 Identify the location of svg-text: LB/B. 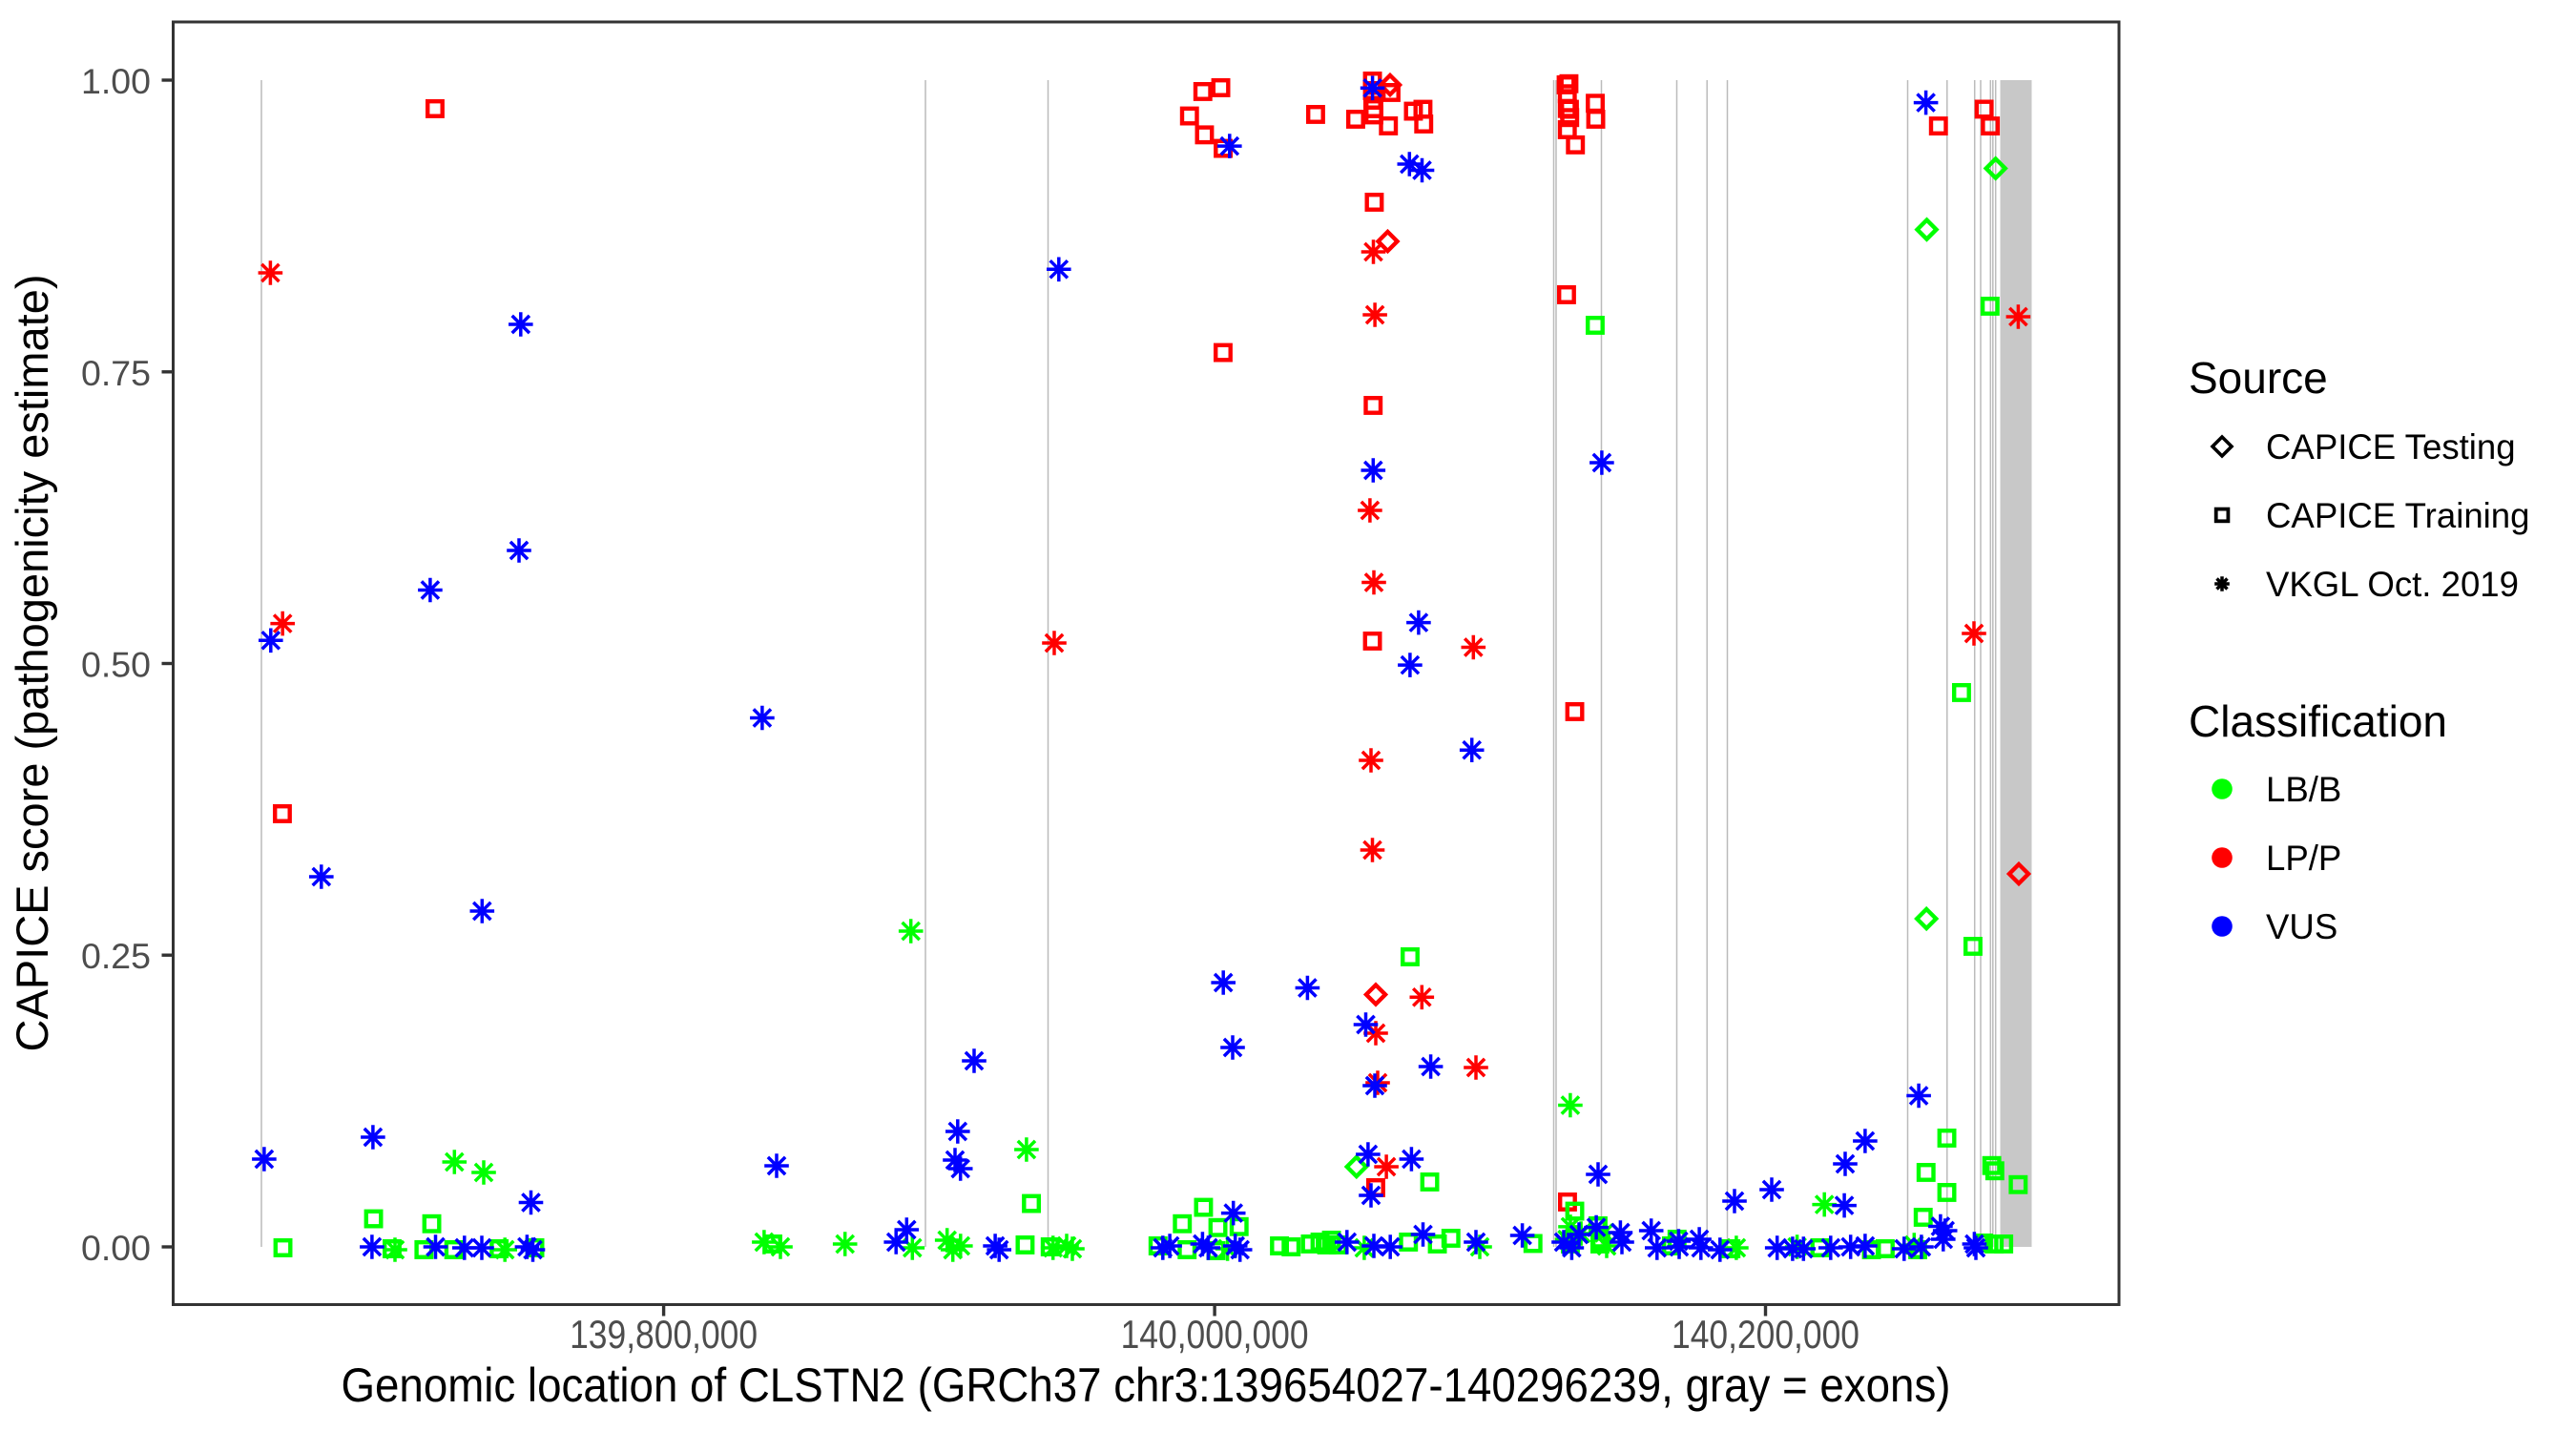
(2303, 789).